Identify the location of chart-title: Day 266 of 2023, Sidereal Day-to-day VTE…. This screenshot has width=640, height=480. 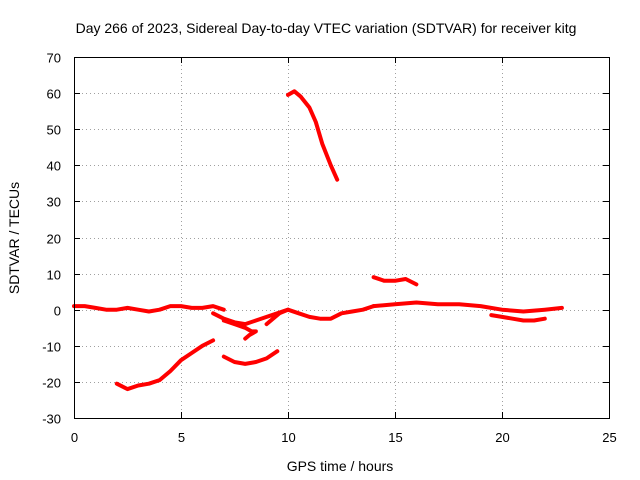
(326, 28).